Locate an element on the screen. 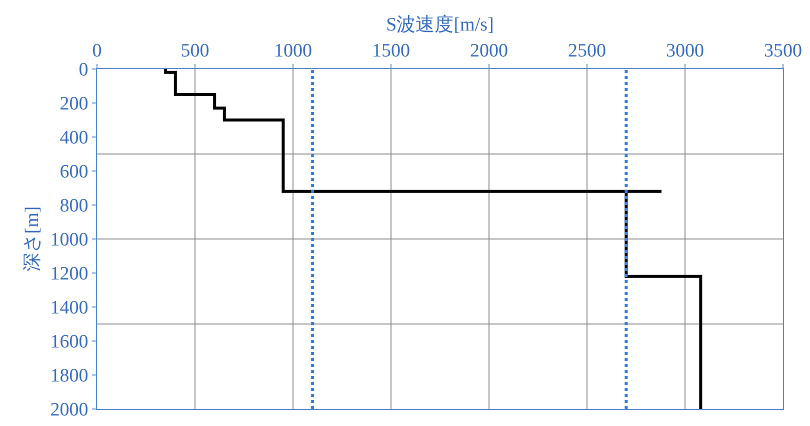 The image size is (810, 426). y-tick-label: 1800 is located at coordinates (69, 376).